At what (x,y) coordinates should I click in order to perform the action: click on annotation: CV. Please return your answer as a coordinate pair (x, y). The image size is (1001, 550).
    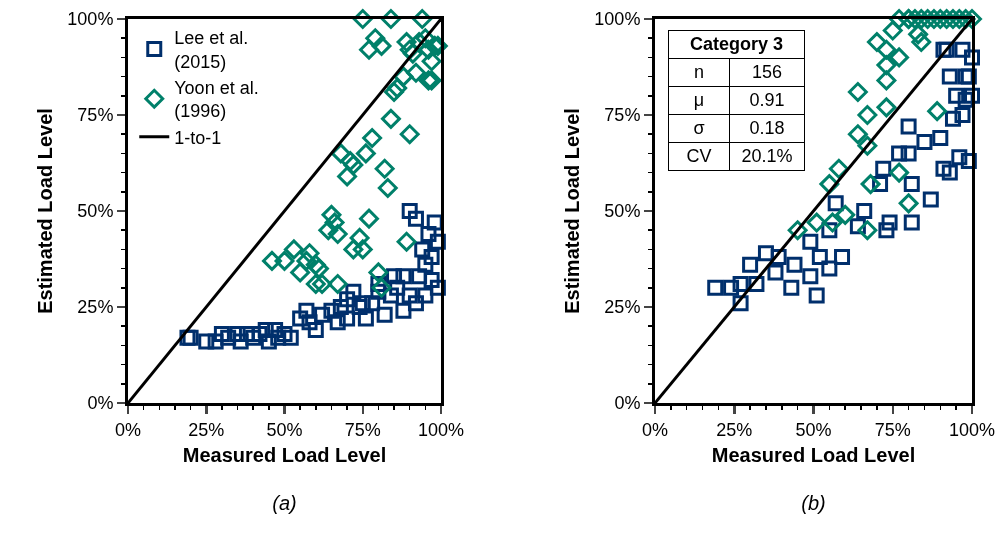
    Looking at the image, I should click on (699, 156).